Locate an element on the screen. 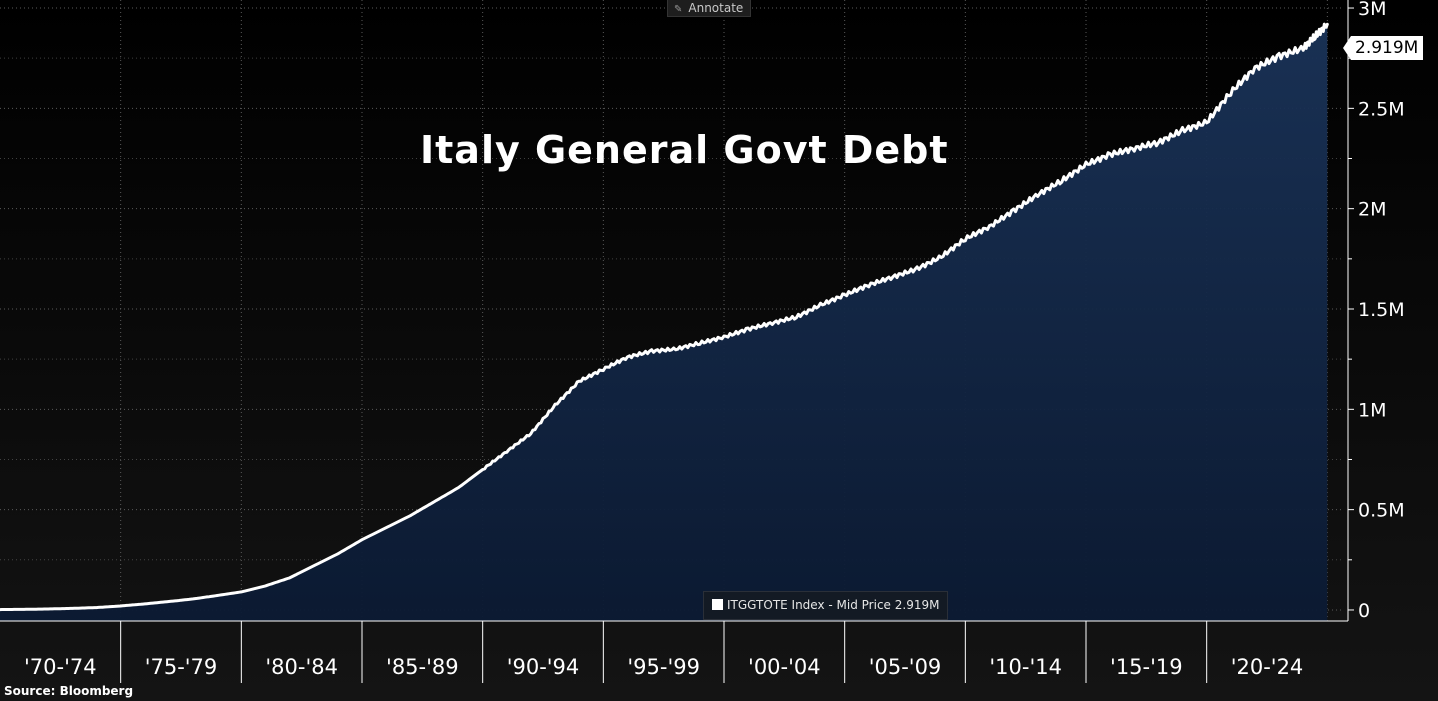 Image resolution: width=1438 pixels, height=701 pixels. y-tick-label: 2.5M is located at coordinates (1381, 109).